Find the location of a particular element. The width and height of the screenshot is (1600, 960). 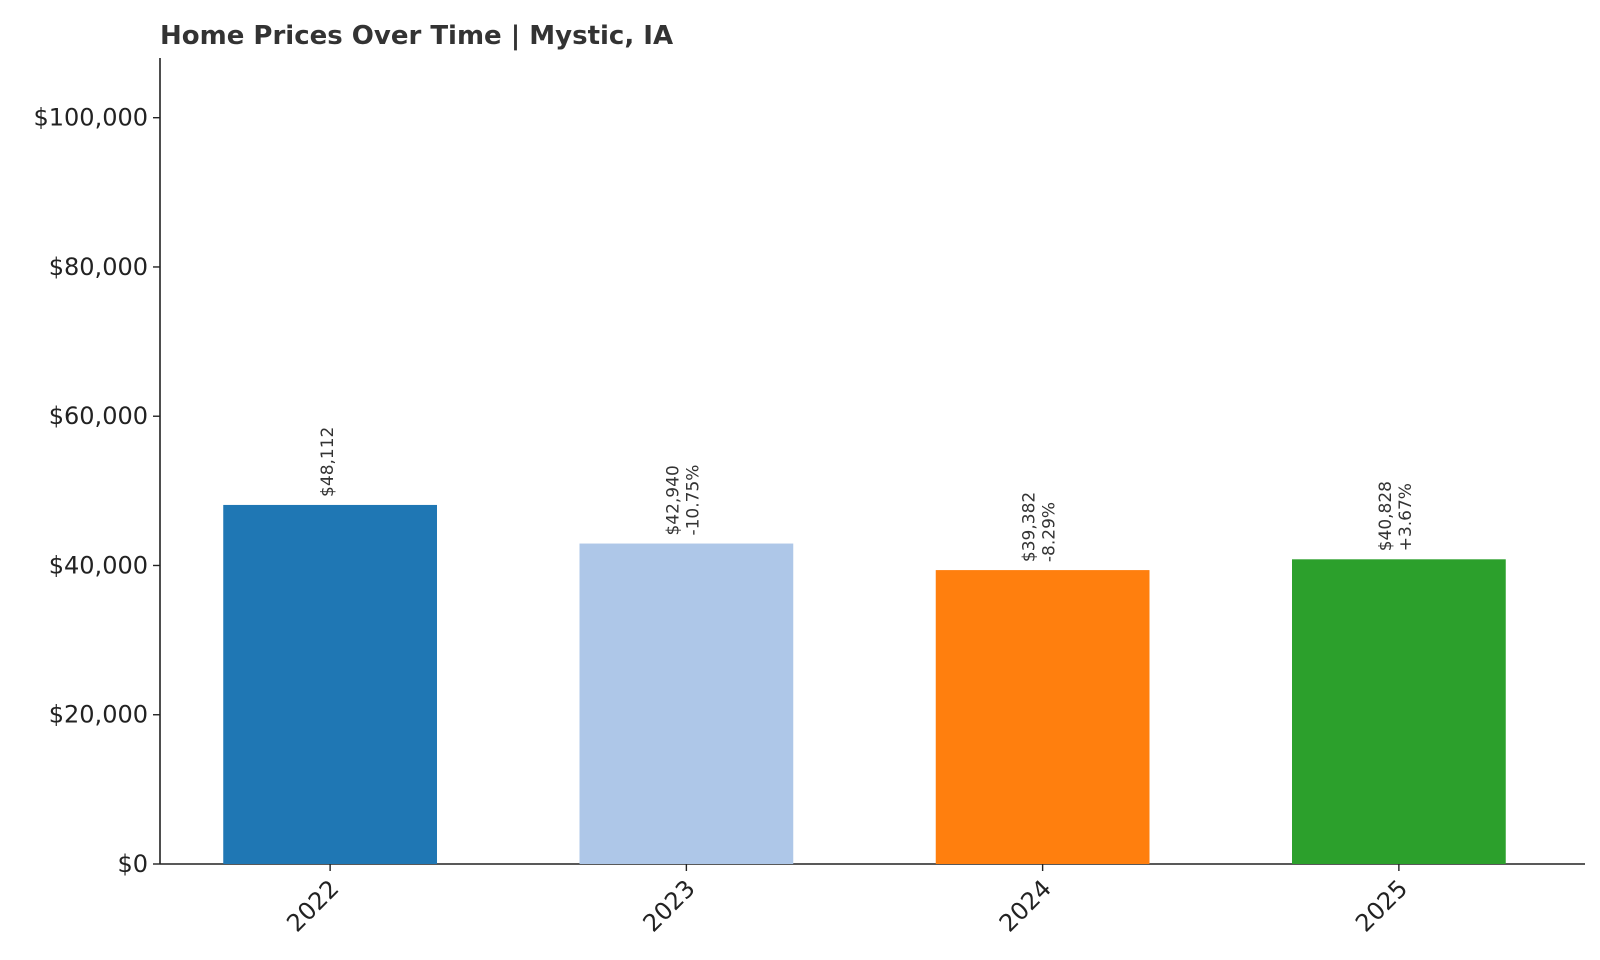

y-axis: $0 $20,000 $40,000 $60,000 $80,000 $100,000 is located at coordinates (97, 468).